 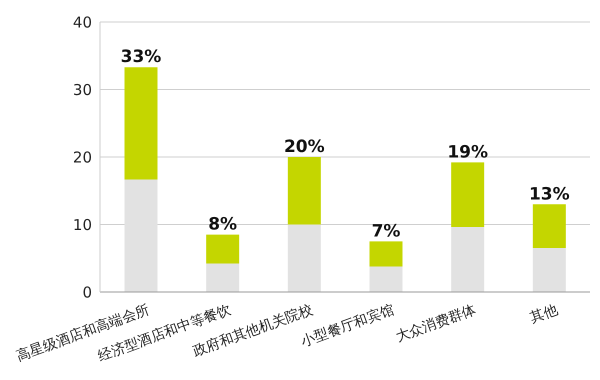 What do you see at coordinates (544, 314) in the screenshot?
I see `x-tick-label: 其他` at bounding box center [544, 314].